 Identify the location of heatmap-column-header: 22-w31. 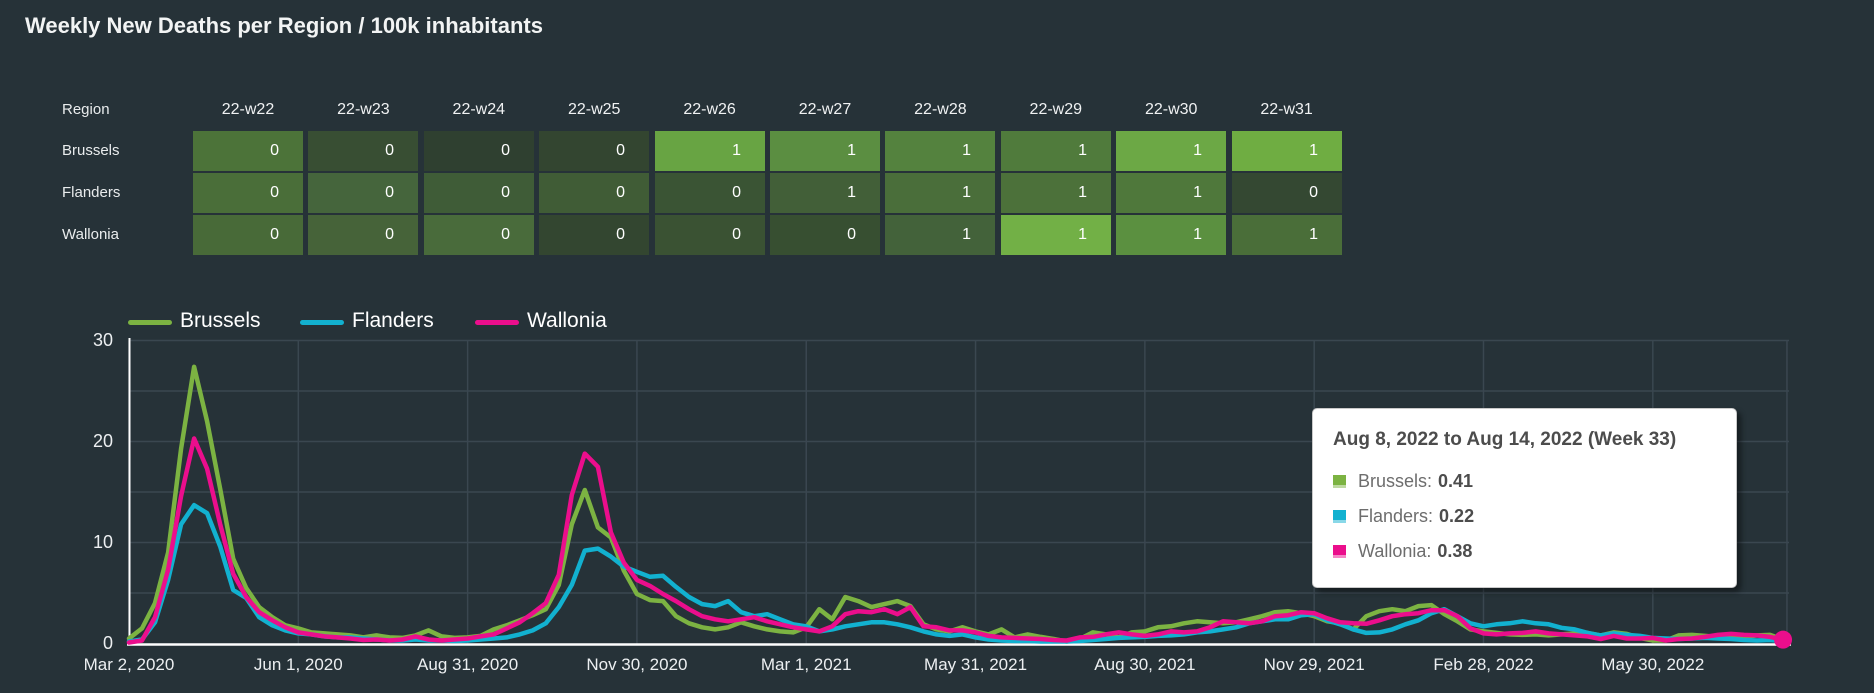
(1286, 109).